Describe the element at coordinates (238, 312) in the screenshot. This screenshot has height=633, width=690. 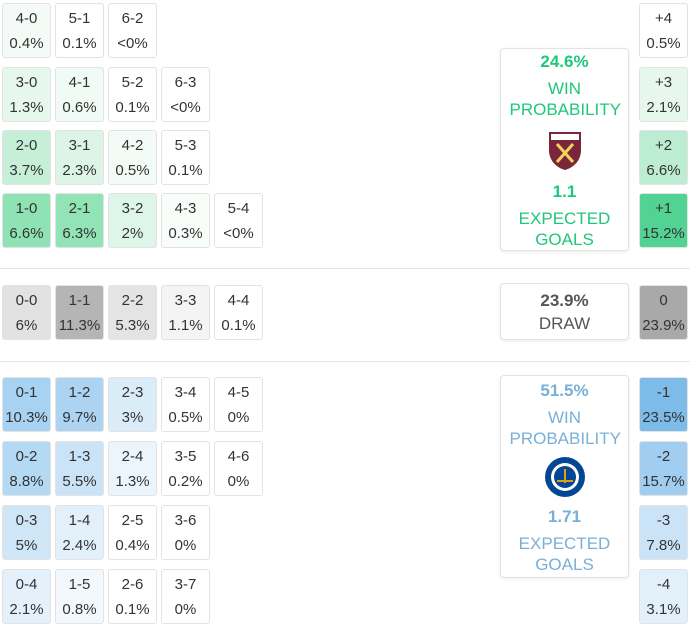
I see `score-cell: 4-4 0.1%` at that location.